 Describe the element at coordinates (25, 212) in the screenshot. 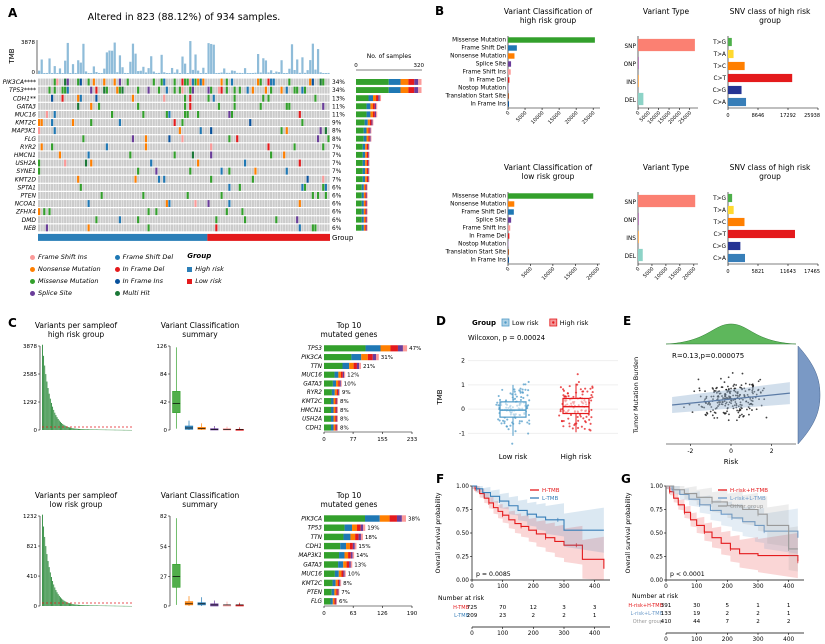

I see `gene-label: ZFHX4` at that location.